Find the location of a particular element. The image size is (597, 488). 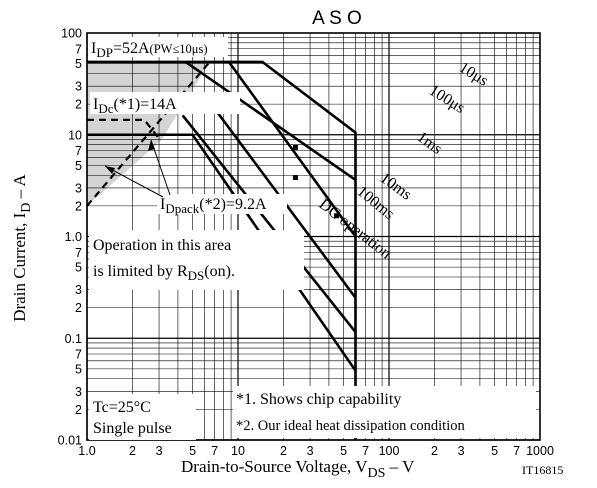

y-tick-label: 10 is located at coordinates (75, 135).